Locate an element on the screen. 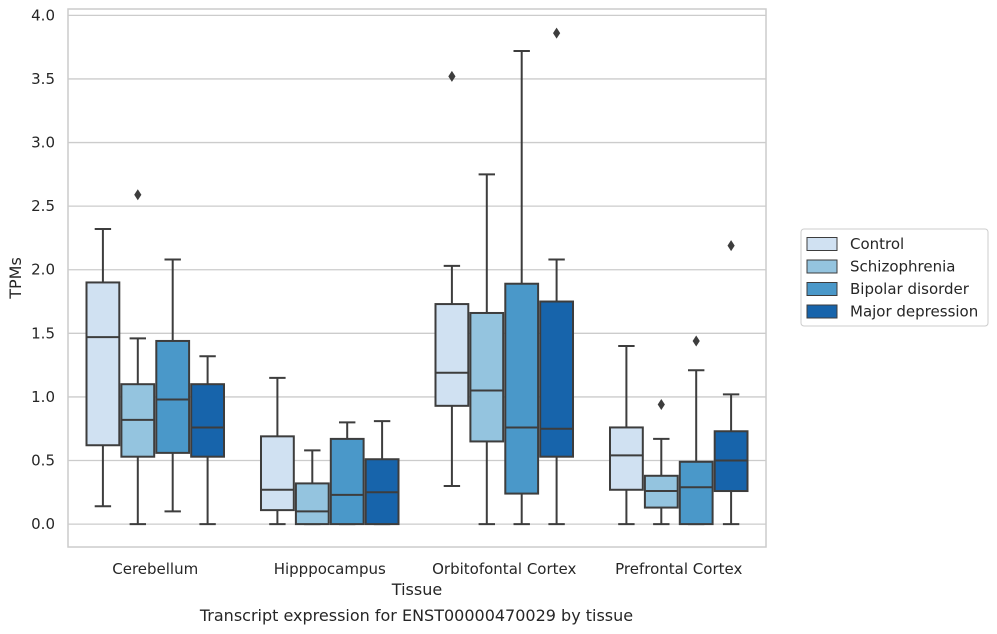 Image resolution: width=997 pixels, height=634 pixels. legend-label: Bipolar disorder is located at coordinates (910, 289).